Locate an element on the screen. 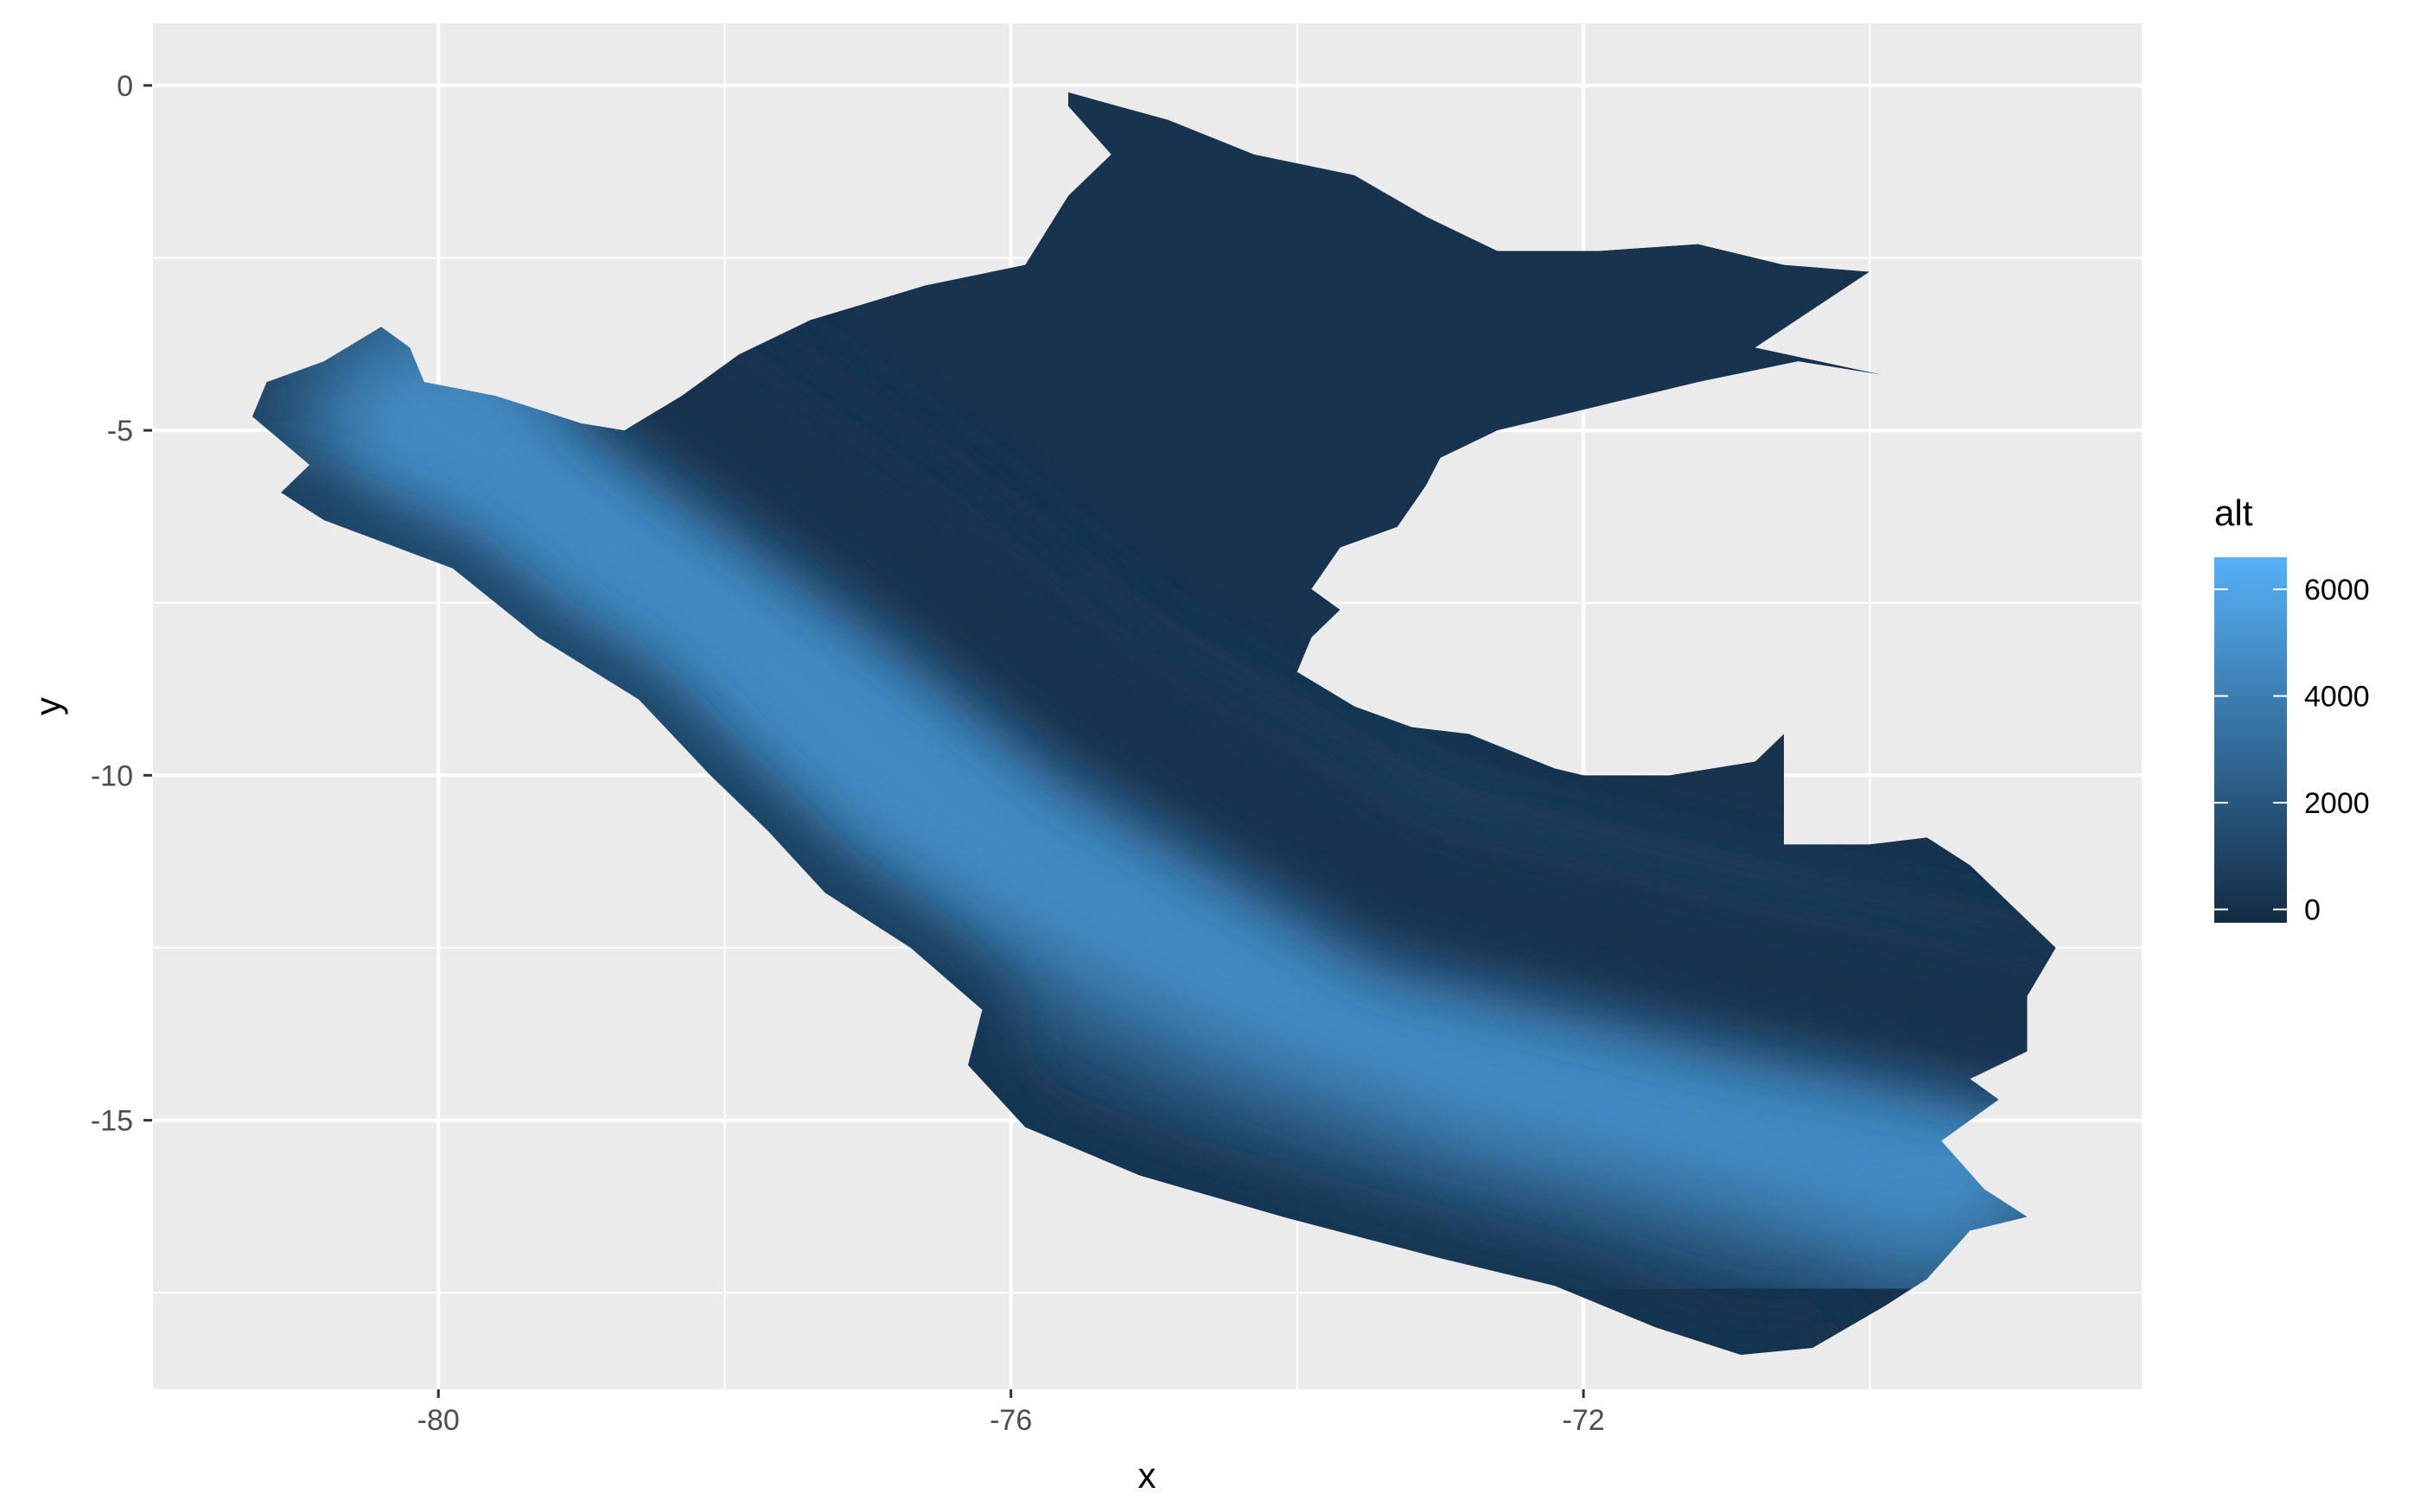 This screenshot has height=1512, width=2420. y-tick-label: 0 is located at coordinates (125, 86).